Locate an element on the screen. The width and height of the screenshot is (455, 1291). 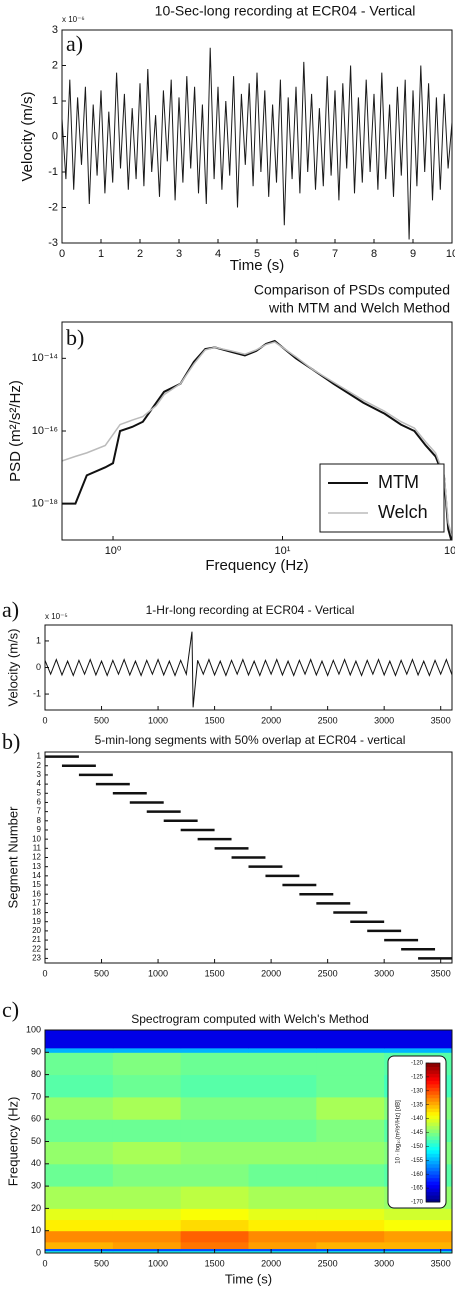
y-tick-label: 23 is located at coordinates (36, 958).